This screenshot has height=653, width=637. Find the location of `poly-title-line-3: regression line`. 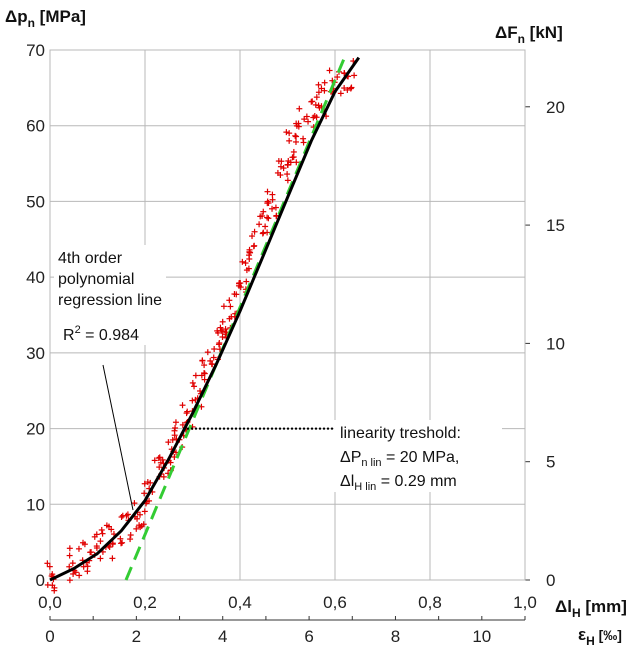

poly-title-line-3: regression line is located at coordinates (110, 300).